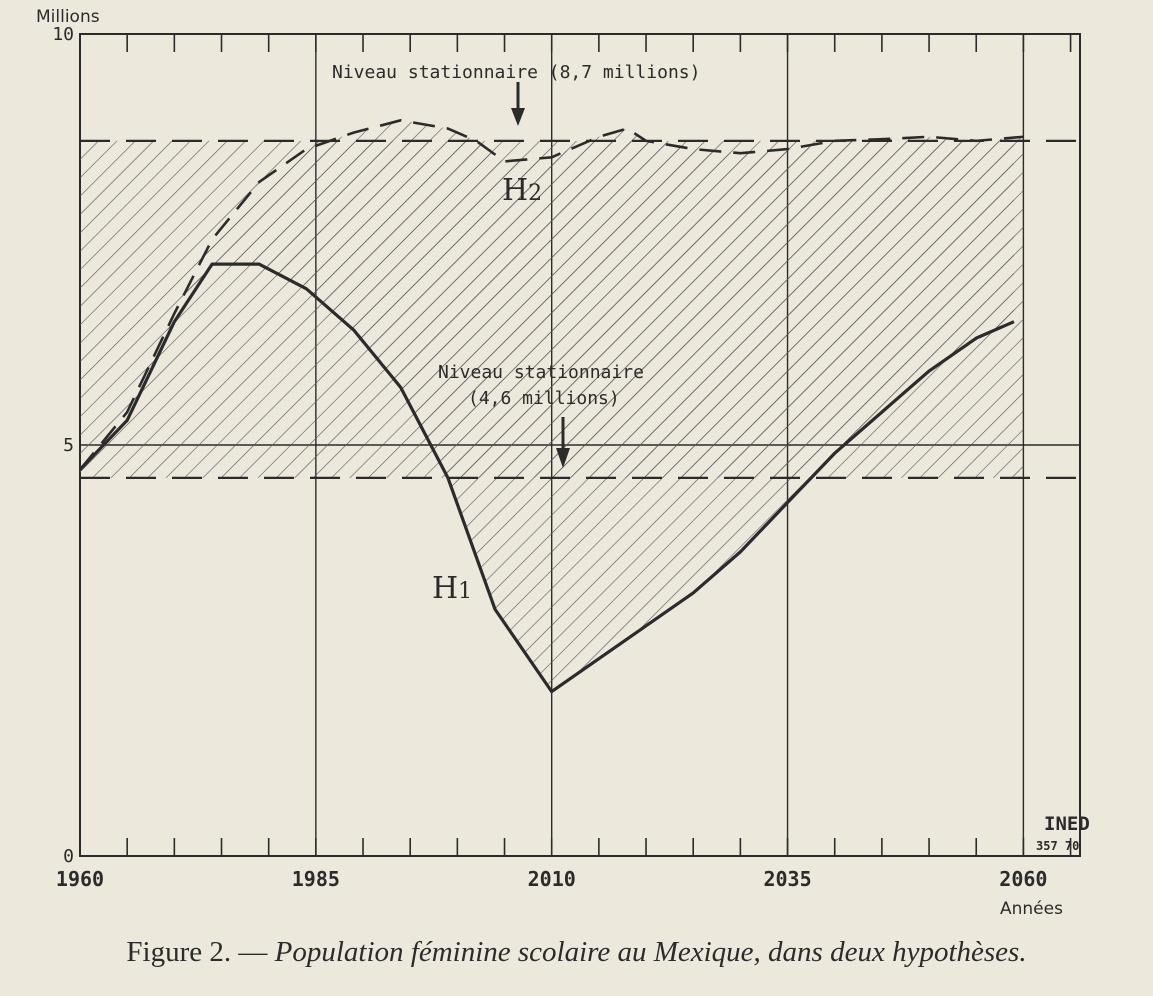  What do you see at coordinates (68, 445) in the screenshot?
I see `y-tick-label: 5` at bounding box center [68, 445].